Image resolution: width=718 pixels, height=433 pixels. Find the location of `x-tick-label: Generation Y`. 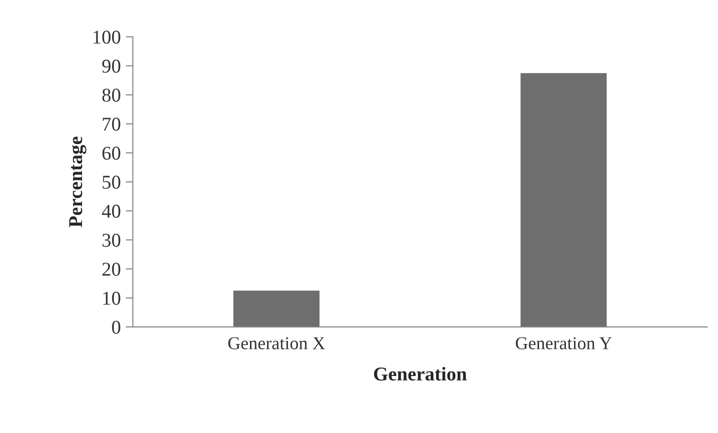

x-tick-label: Generation Y is located at coordinates (564, 343).